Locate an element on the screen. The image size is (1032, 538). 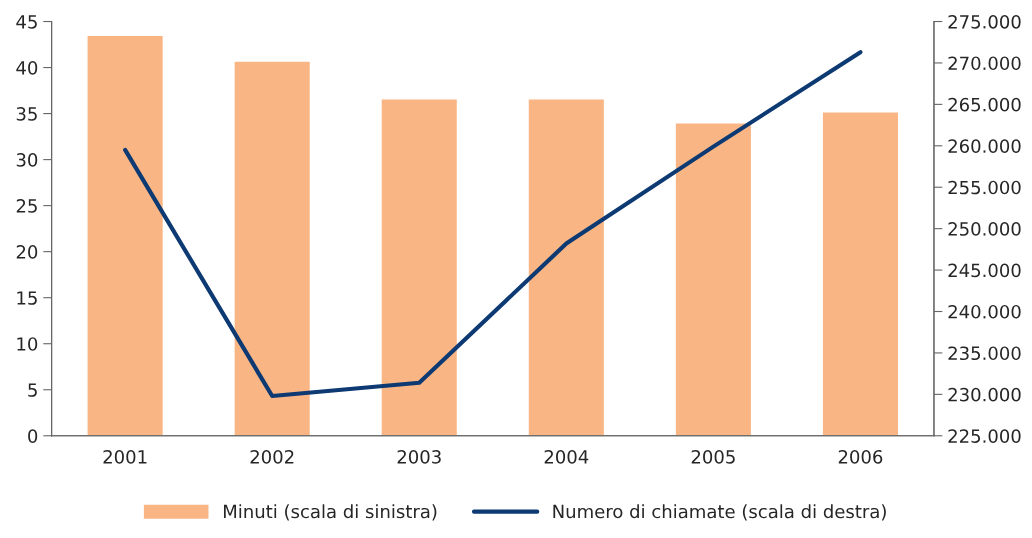
x-tick-label: 2006 is located at coordinates (860, 456).